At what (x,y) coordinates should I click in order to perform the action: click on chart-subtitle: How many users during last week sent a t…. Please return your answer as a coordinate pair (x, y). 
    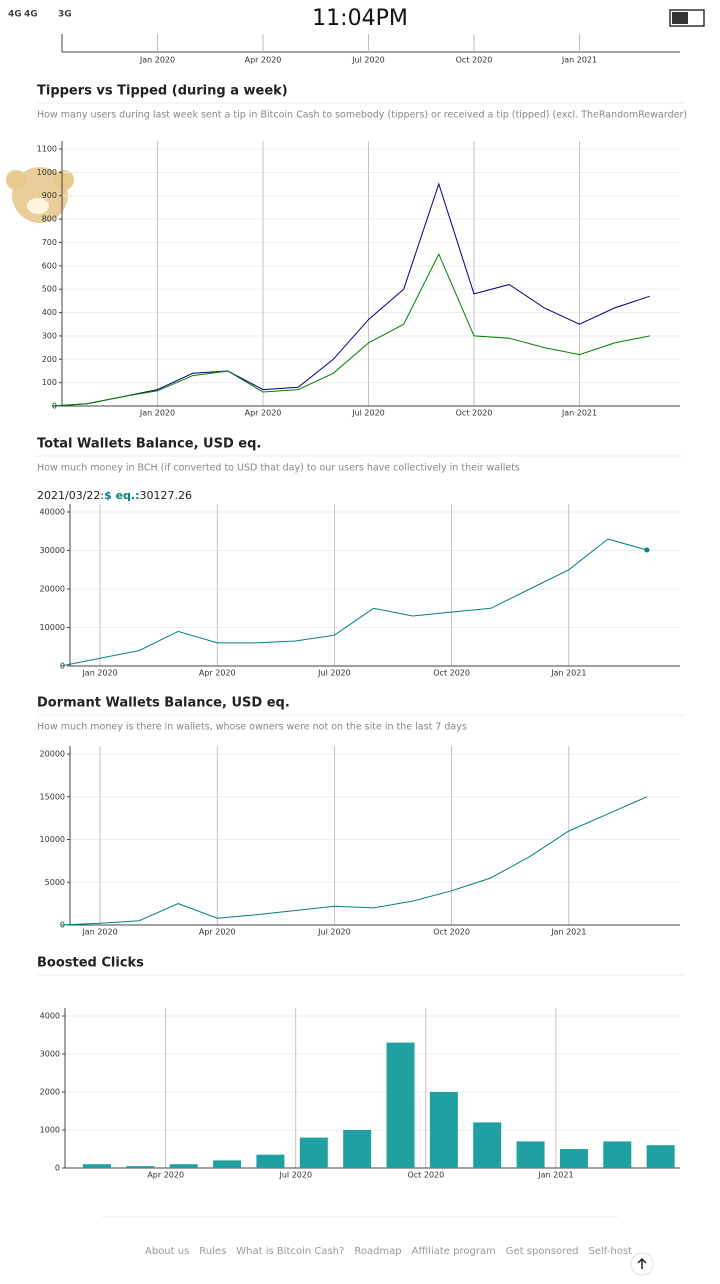
    Looking at the image, I should click on (362, 115).